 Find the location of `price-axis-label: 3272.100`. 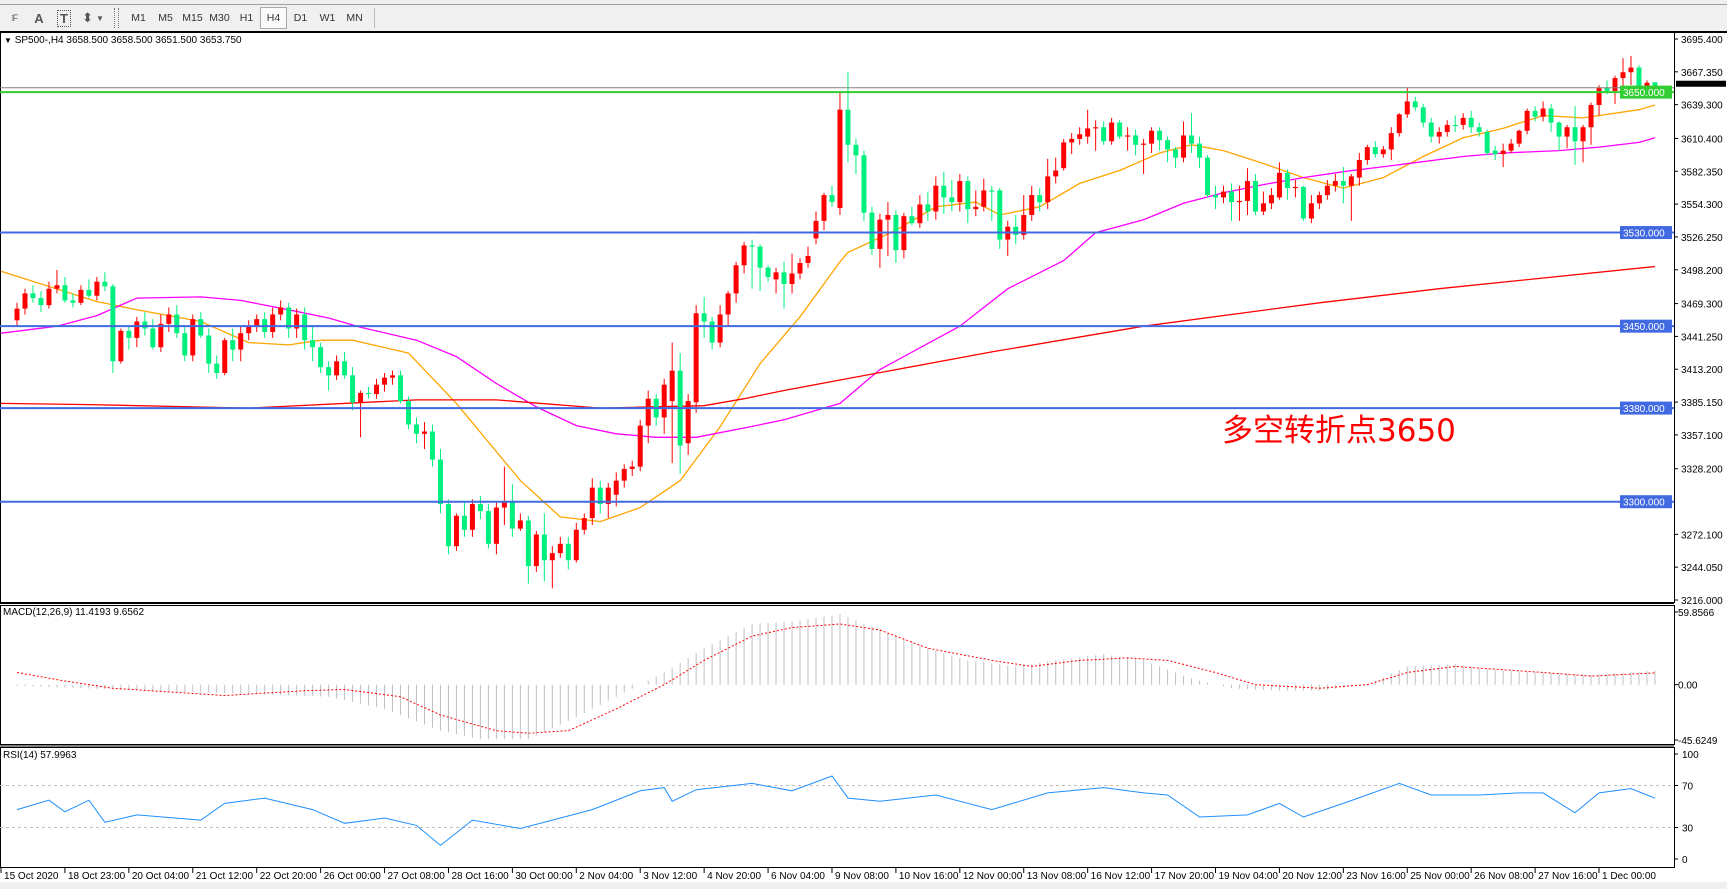

price-axis-label: 3272.100 is located at coordinates (1702, 535).